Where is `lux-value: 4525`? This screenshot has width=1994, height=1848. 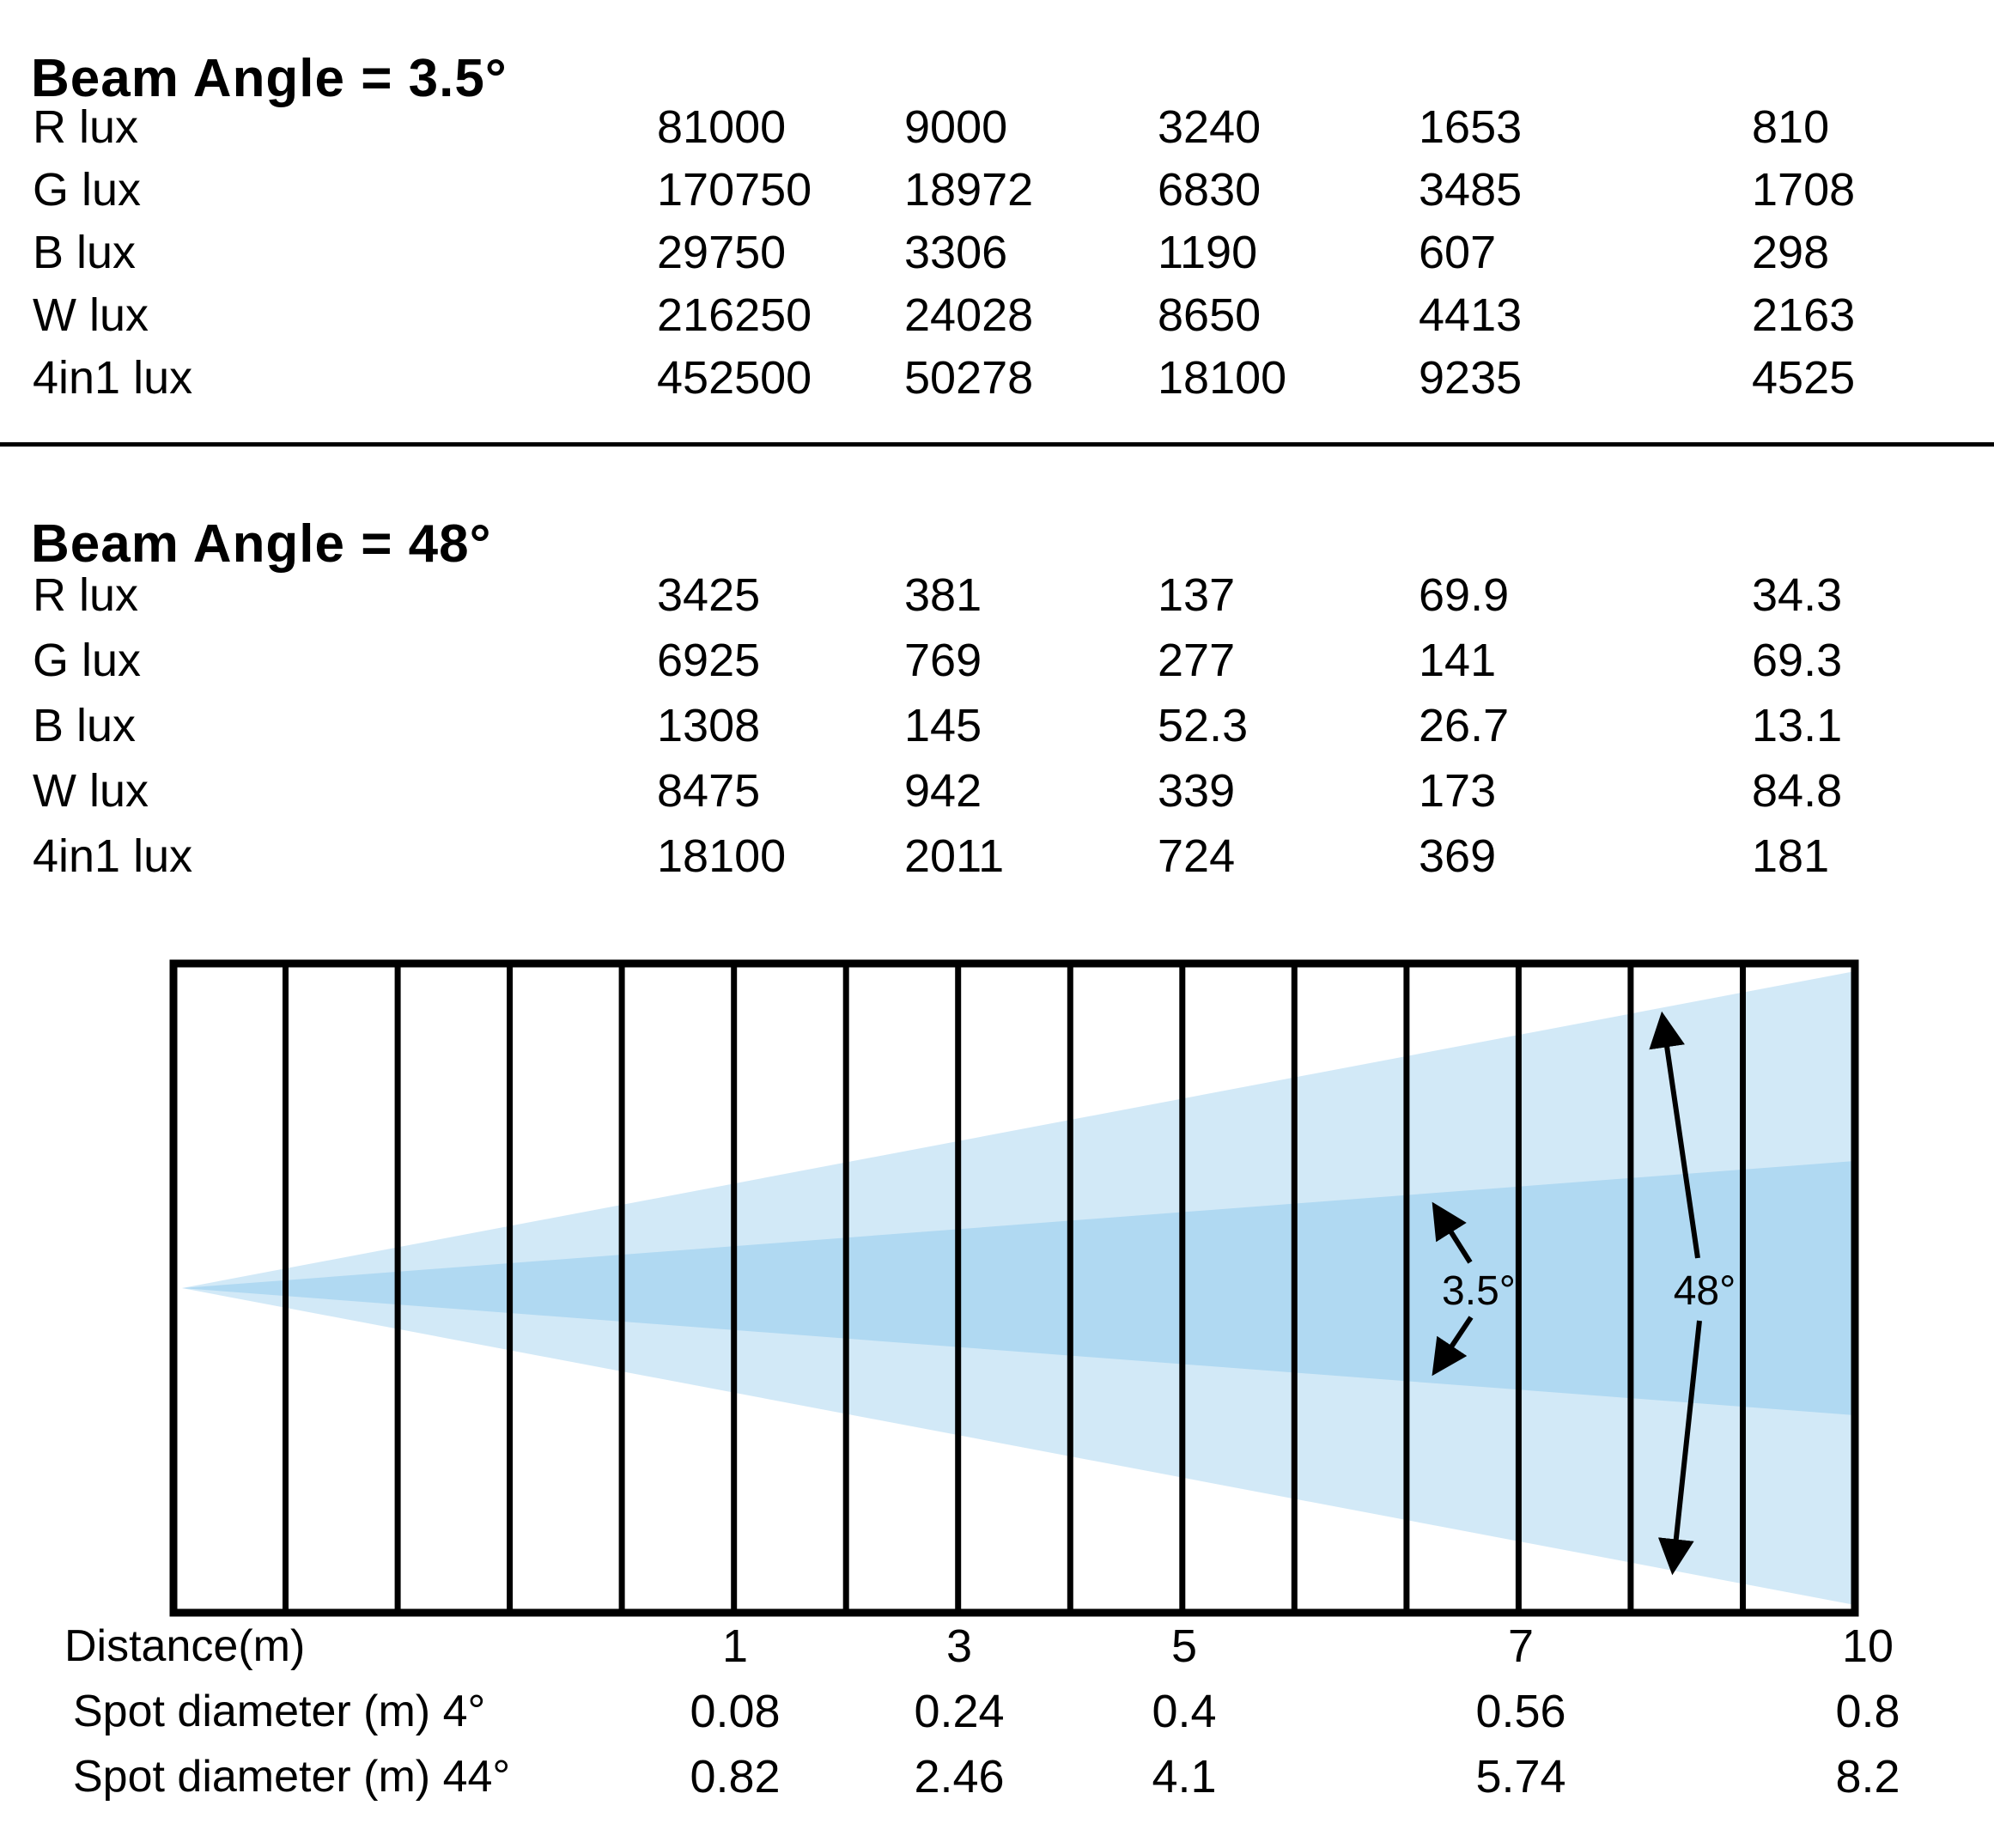
lux-value: 4525 is located at coordinates (1804, 378).